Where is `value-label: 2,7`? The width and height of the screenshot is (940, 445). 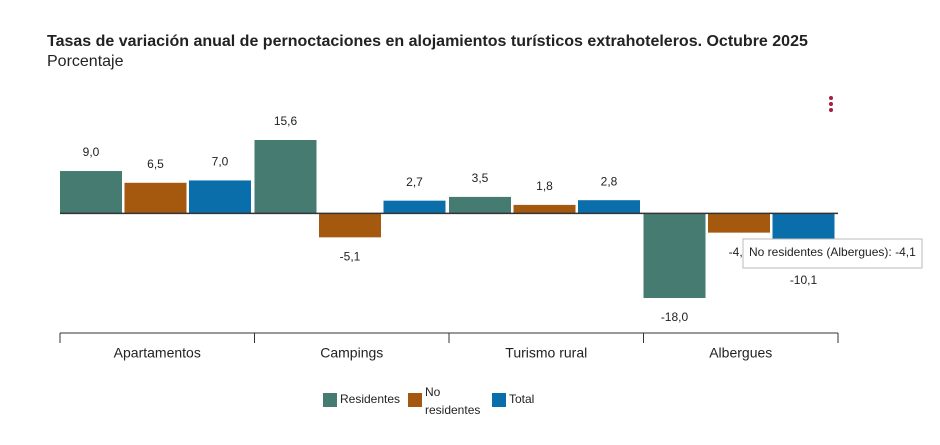
value-label: 2,7 is located at coordinates (414, 182).